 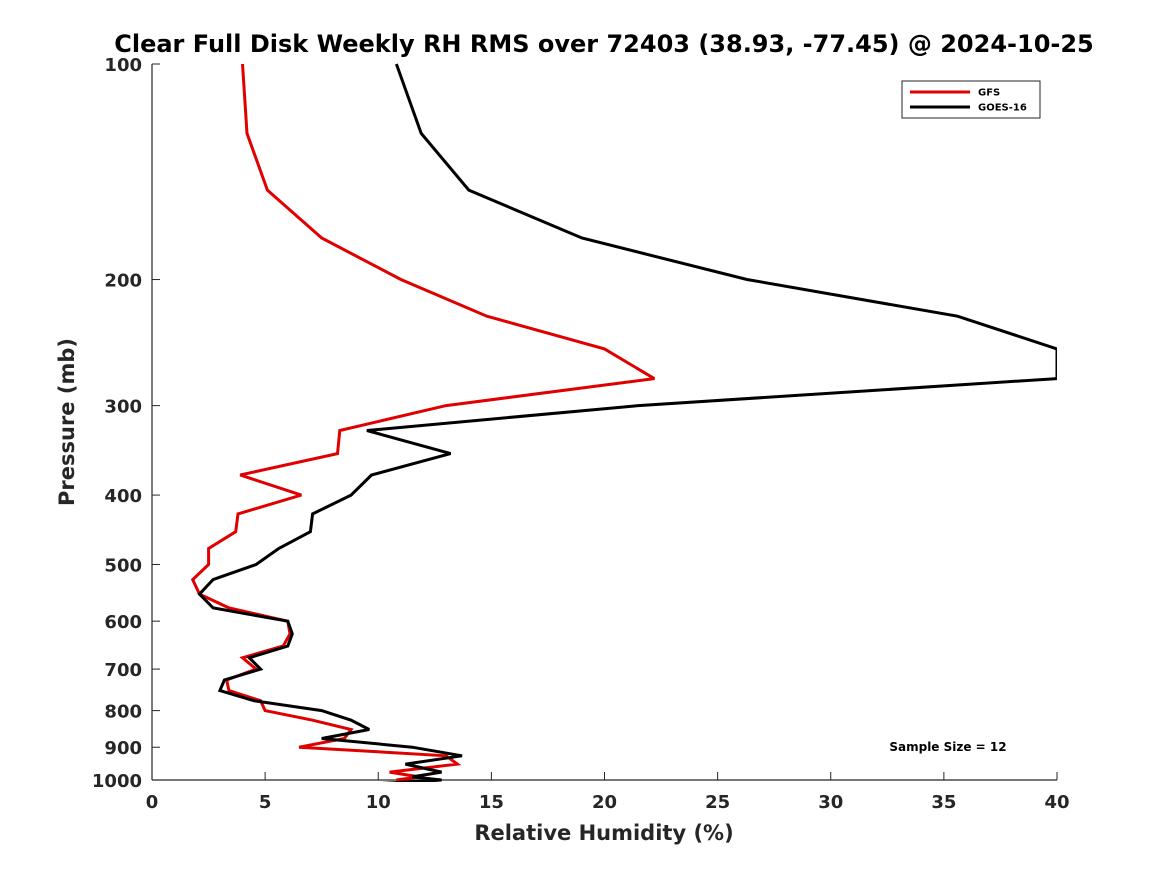 What do you see at coordinates (604, 802) in the screenshot?
I see `x-tick-label: 20` at bounding box center [604, 802].